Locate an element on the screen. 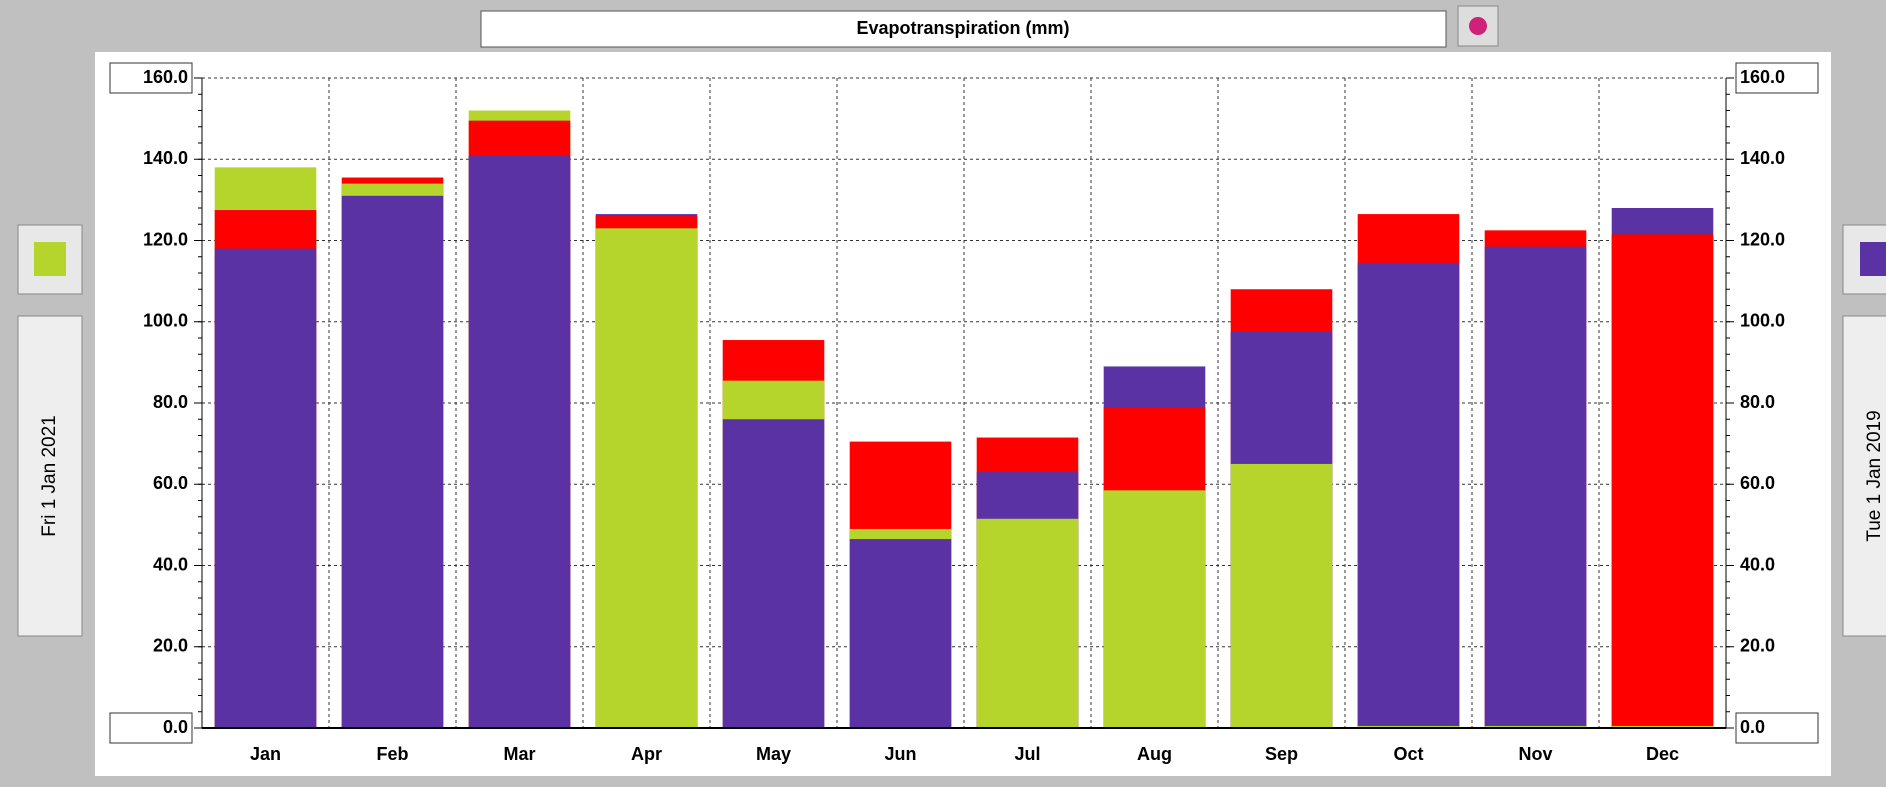 This screenshot has height=787, width=1886. y-tick-label: 120.0 is located at coordinates (165, 239).